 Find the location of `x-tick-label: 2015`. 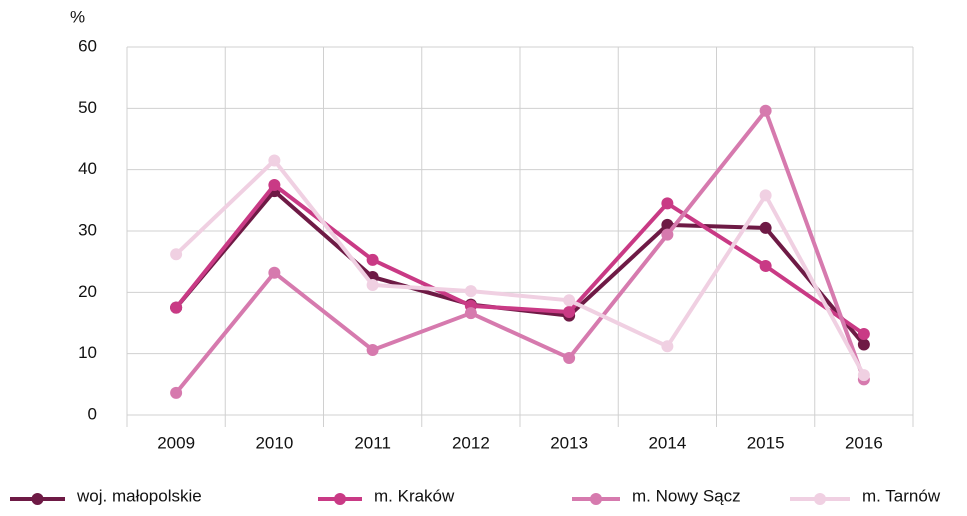

x-tick-label: 2015 is located at coordinates (766, 442).